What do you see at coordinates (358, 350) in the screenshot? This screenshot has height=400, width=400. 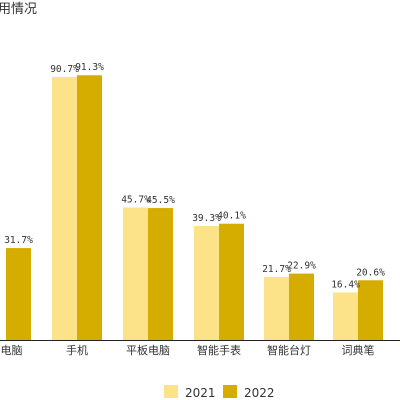 I see `category-label-5: 词典笔` at bounding box center [358, 350].